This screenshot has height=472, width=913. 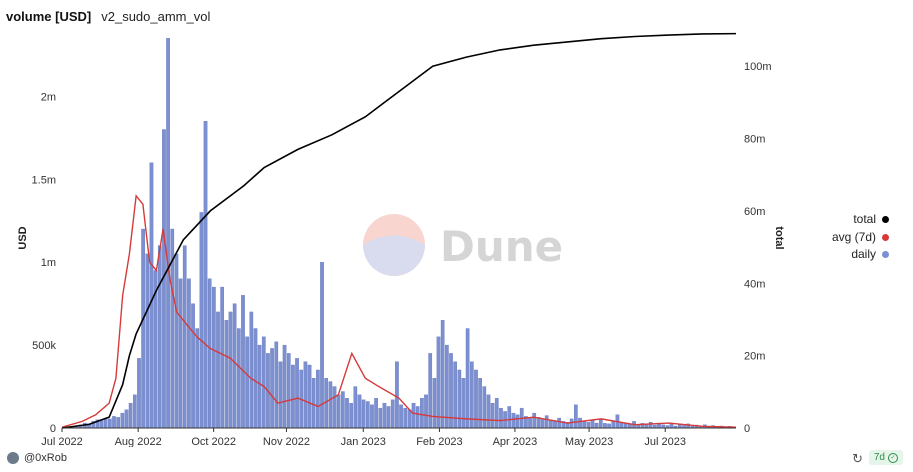 I want to click on x-tick-label: May 2023, so click(x=589, y=441).